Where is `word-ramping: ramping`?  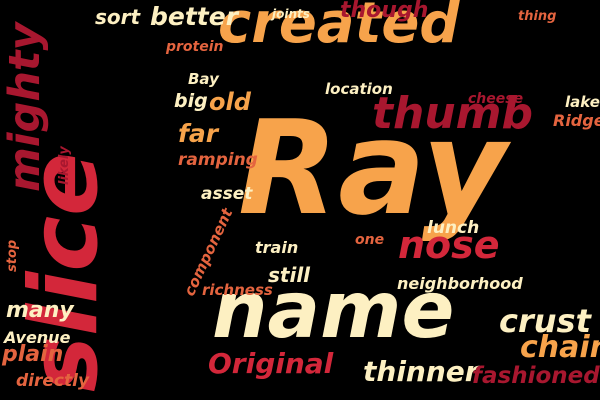
word-ramping: ramping is located at coordinates (218, 160).